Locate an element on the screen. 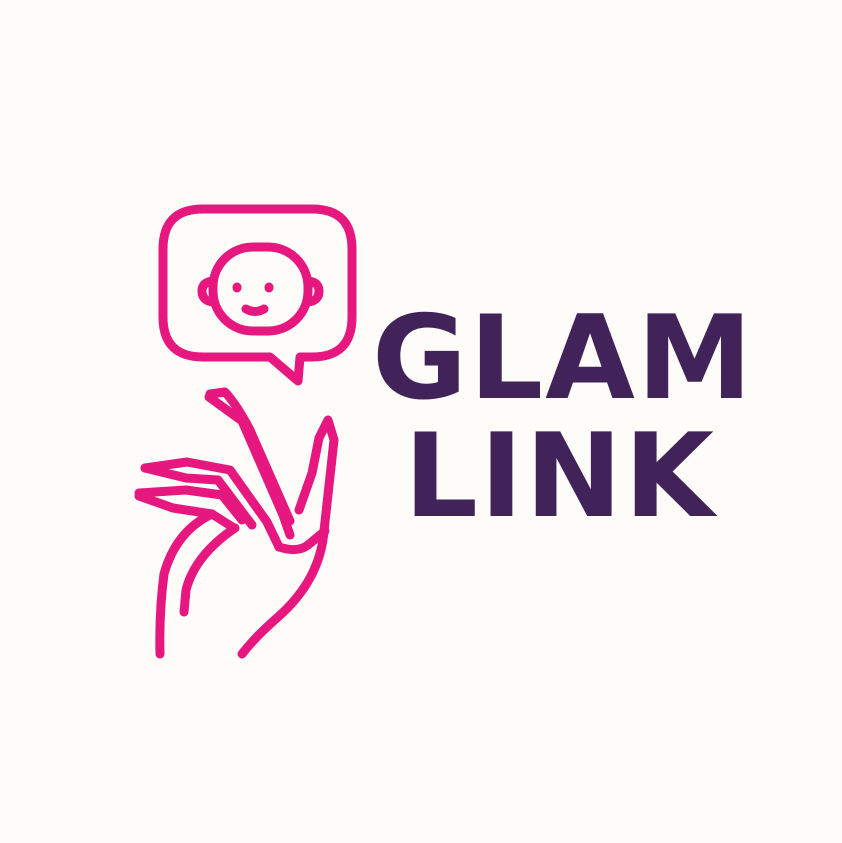  brand-name-line-2: LINK is located at coordinates (560, 476).